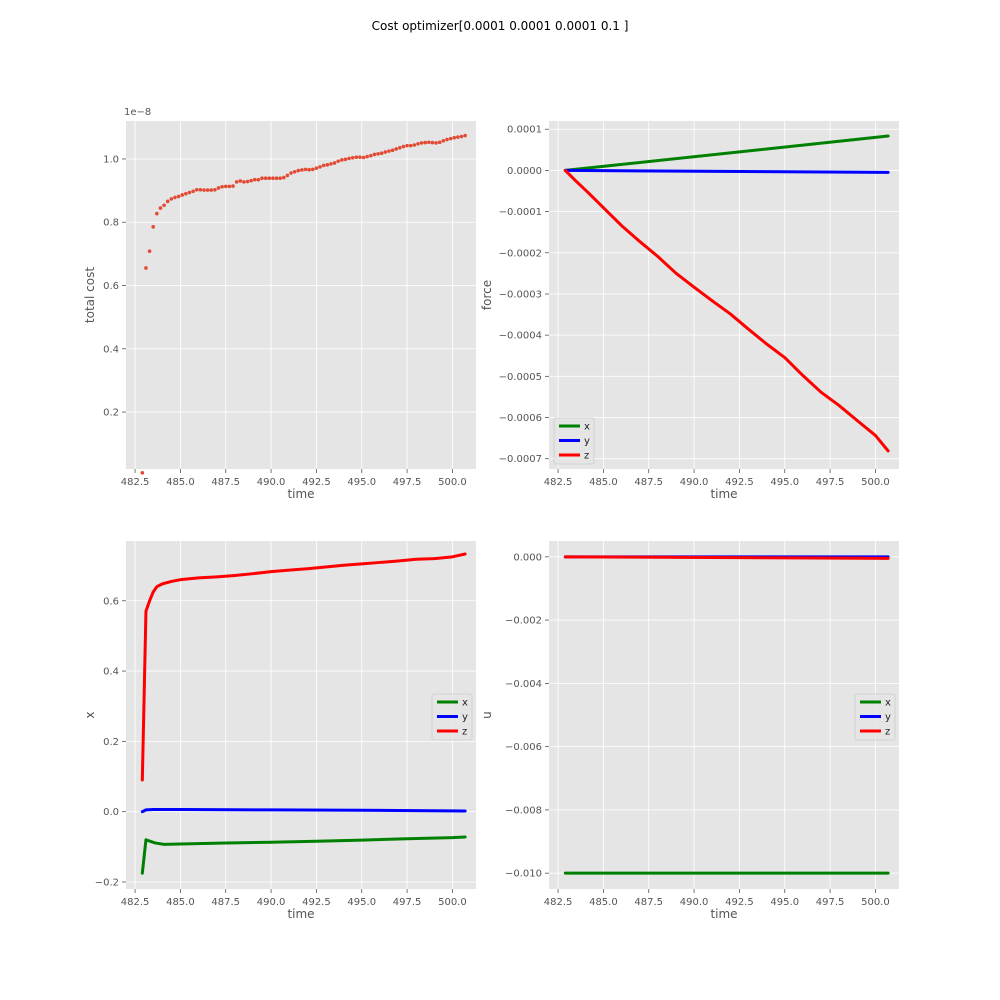  Describe the element at coordinates (888, 717) in the screenshot. I see `legend-label-y: y` at that location.